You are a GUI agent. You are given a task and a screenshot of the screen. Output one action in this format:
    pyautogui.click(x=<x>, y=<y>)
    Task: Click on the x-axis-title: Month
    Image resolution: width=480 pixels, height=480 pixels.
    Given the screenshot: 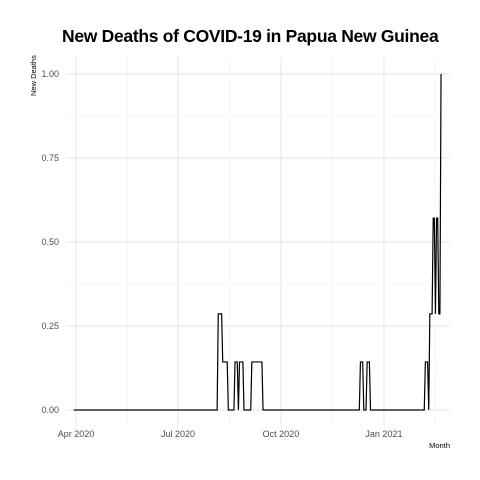 What is the action you would take?
    pyautogui.click(x=439, y=445)
    